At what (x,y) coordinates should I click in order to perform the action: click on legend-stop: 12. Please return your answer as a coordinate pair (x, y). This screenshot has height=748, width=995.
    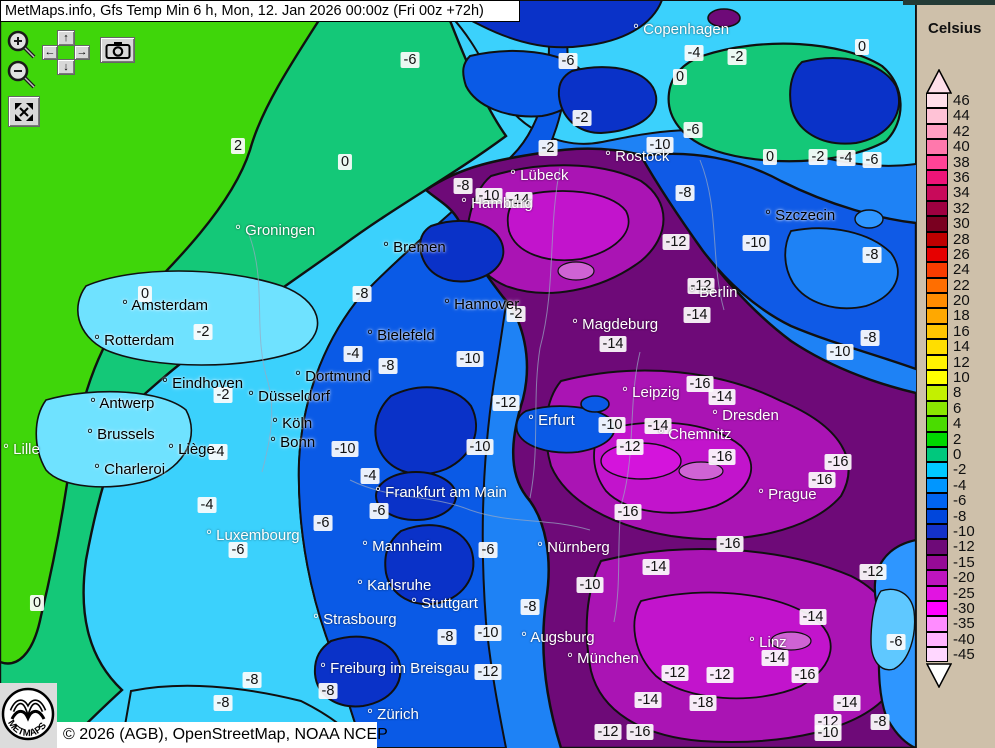
    Looking at the image, I should click on (960, 362).